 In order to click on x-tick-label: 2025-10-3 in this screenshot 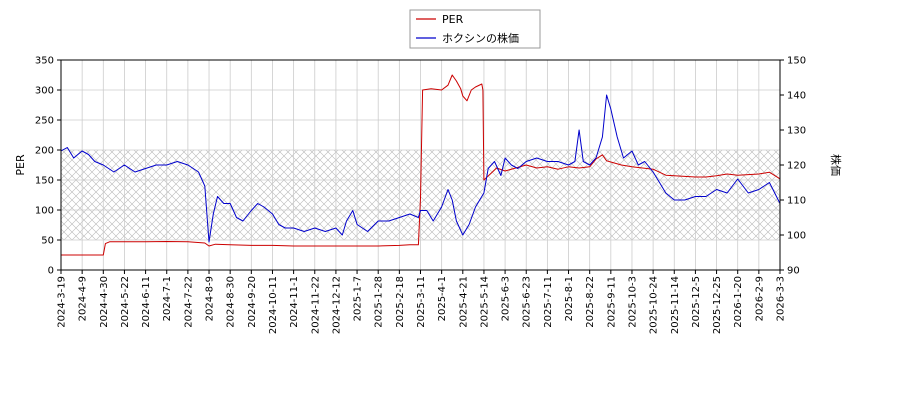, I will do `click(632, 302)`.